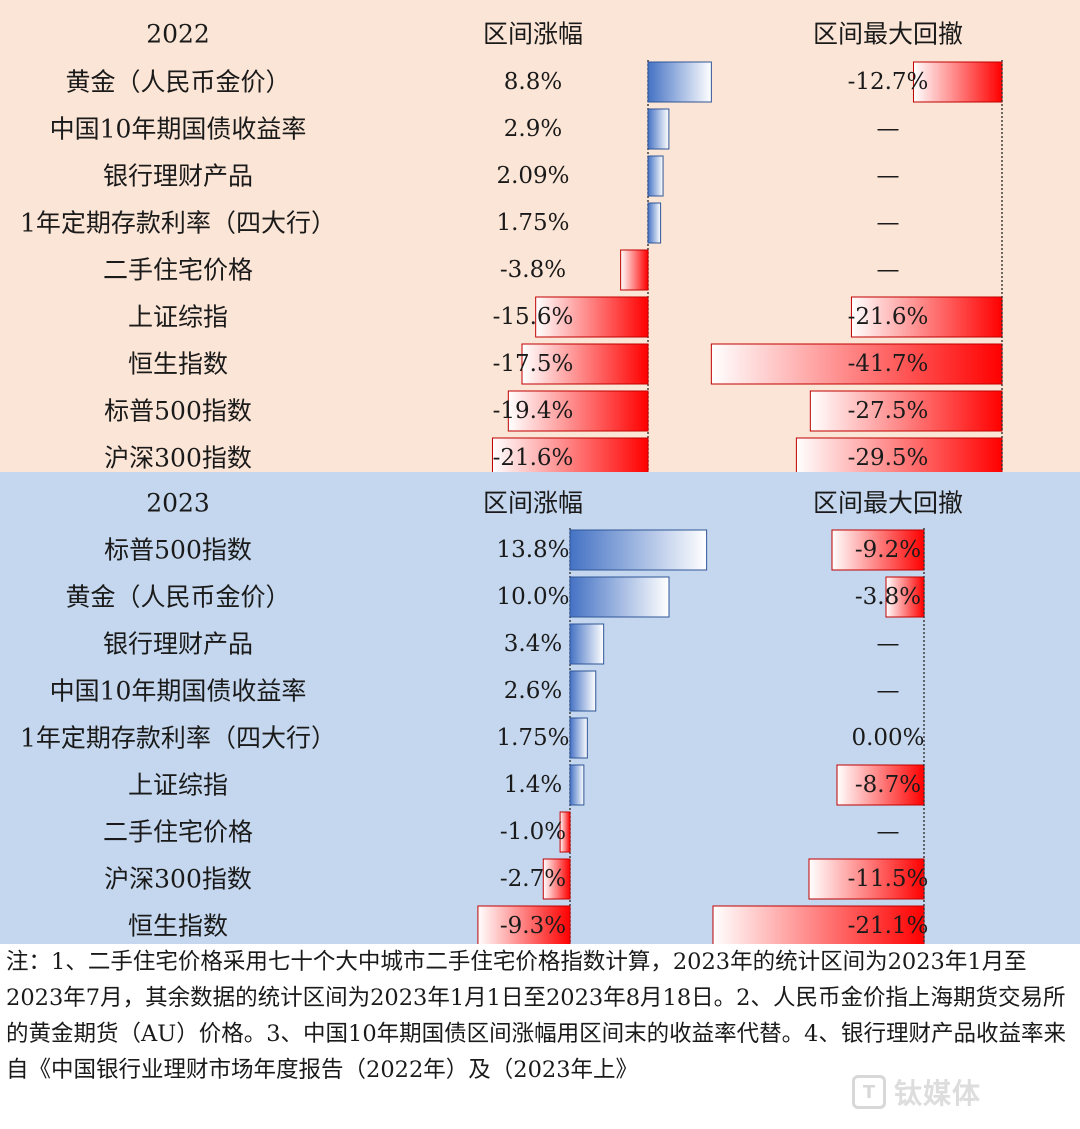  I want to click on gain-value-label: -2.7%, so click(533, 879).